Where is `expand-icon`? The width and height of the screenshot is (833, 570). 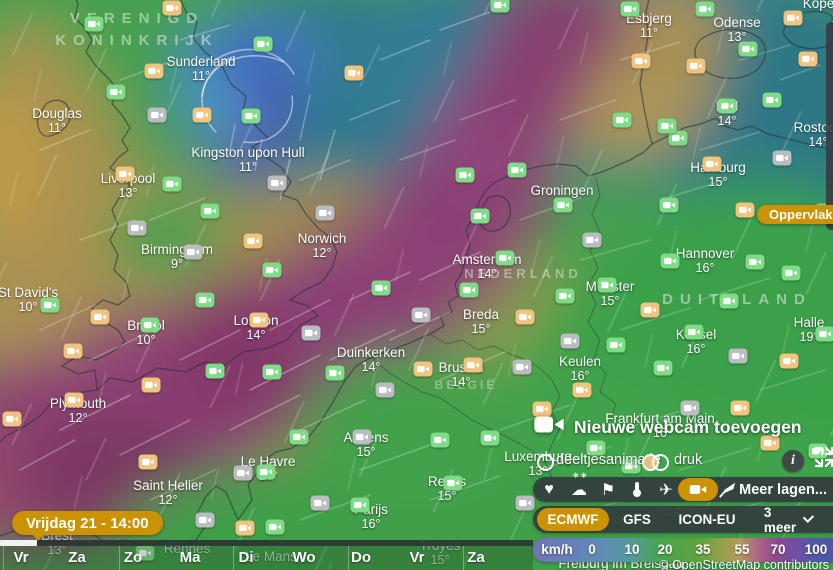
expand-icon is located at coordinates (822, 459).